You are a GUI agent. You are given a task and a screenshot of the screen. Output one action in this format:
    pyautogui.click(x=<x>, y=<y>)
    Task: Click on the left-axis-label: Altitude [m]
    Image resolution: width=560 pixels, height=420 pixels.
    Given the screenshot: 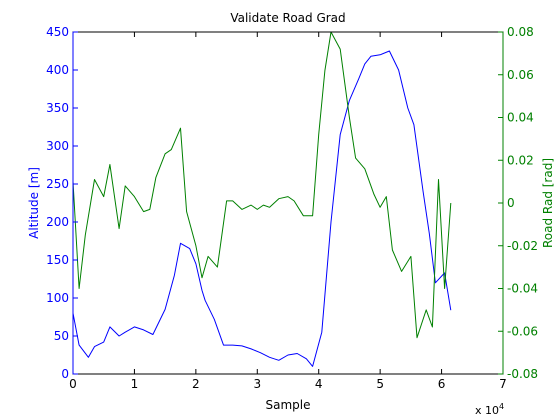 What is the action you would take?
    pyautogui.click(x=34, y=203)
    